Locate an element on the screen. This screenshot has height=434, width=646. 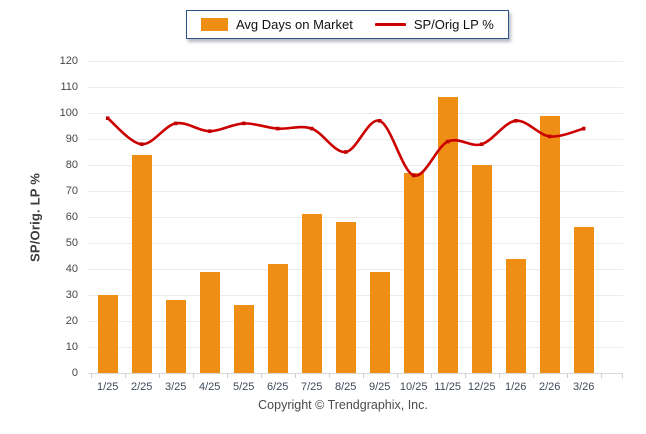
x-tick-label: 2/25 is located at coordinates (141, 387).